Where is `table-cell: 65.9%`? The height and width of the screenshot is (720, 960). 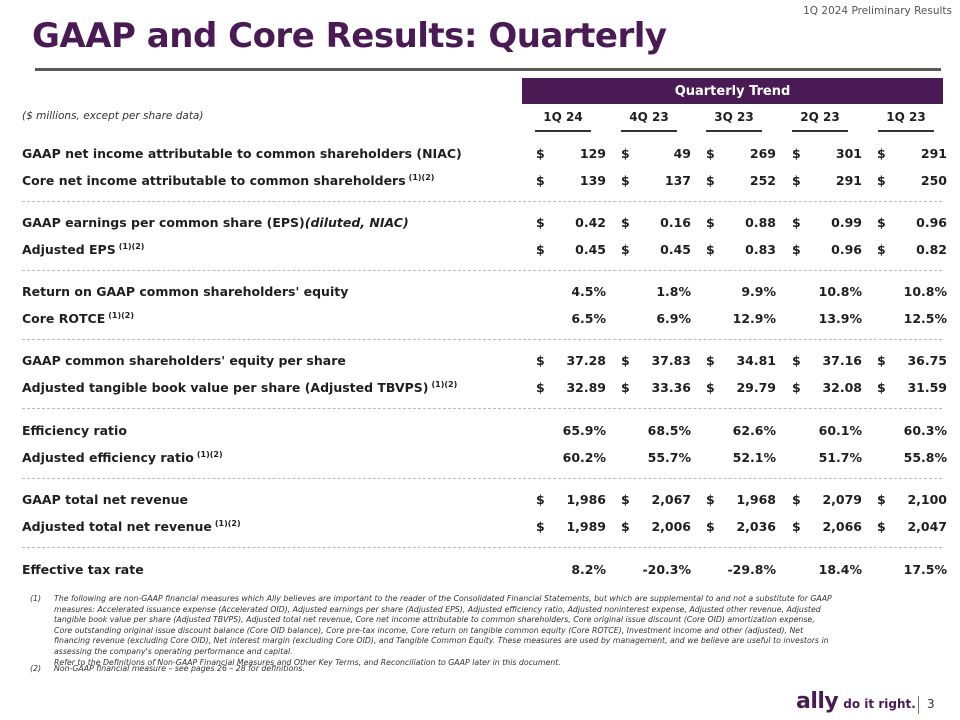
table-cell: 65.9% is located at coordinates (584, 430).